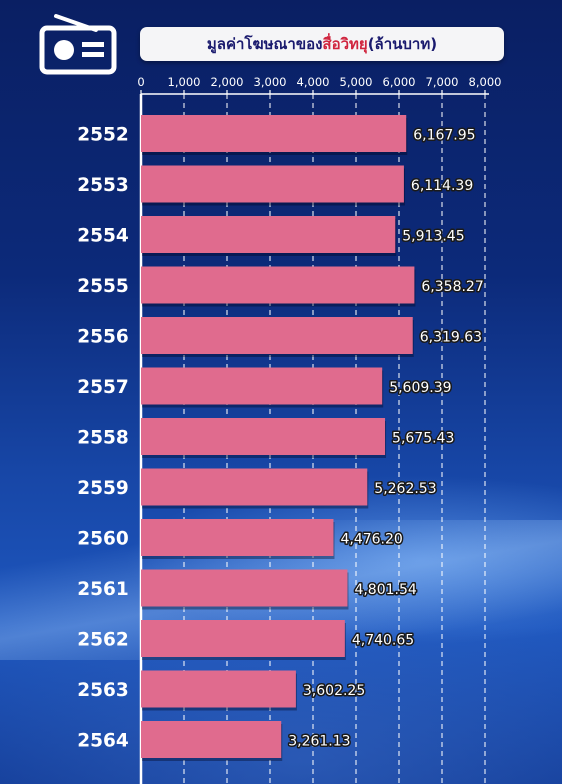 This screenshot has width=562, height=784. What do you see at coordinates (399, 82) in the screenshot?
I see `x-tick-label: 6,000` at bounding box center [399, 82].